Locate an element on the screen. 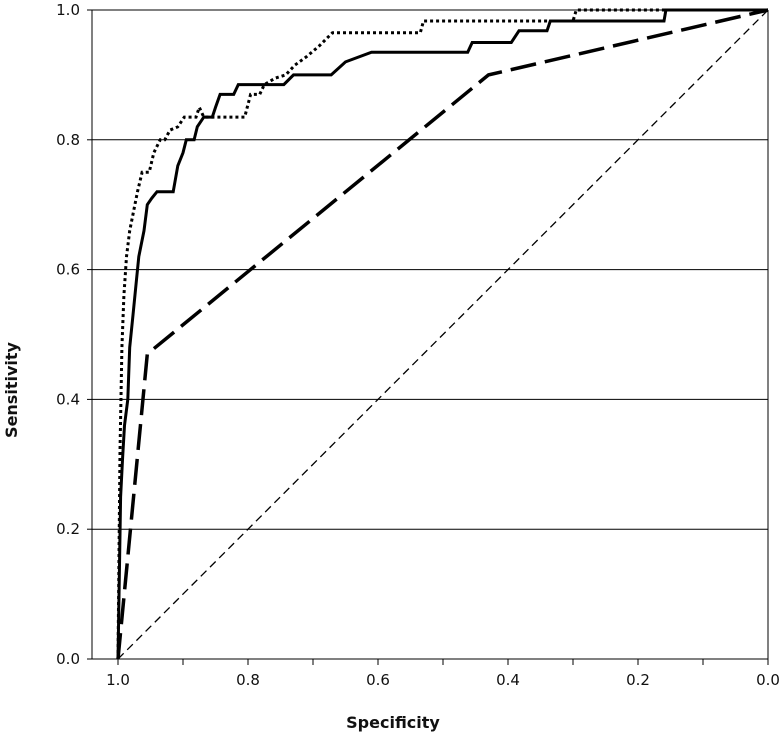  y-tick-label: 0.8 is located at coordinates (68, 140).